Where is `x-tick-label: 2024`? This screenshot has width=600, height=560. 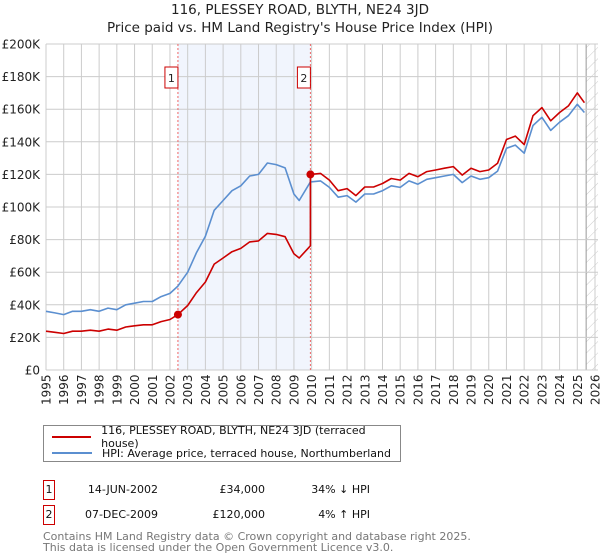
x-tick-label: 2024 is located at coordinates (560, 389).